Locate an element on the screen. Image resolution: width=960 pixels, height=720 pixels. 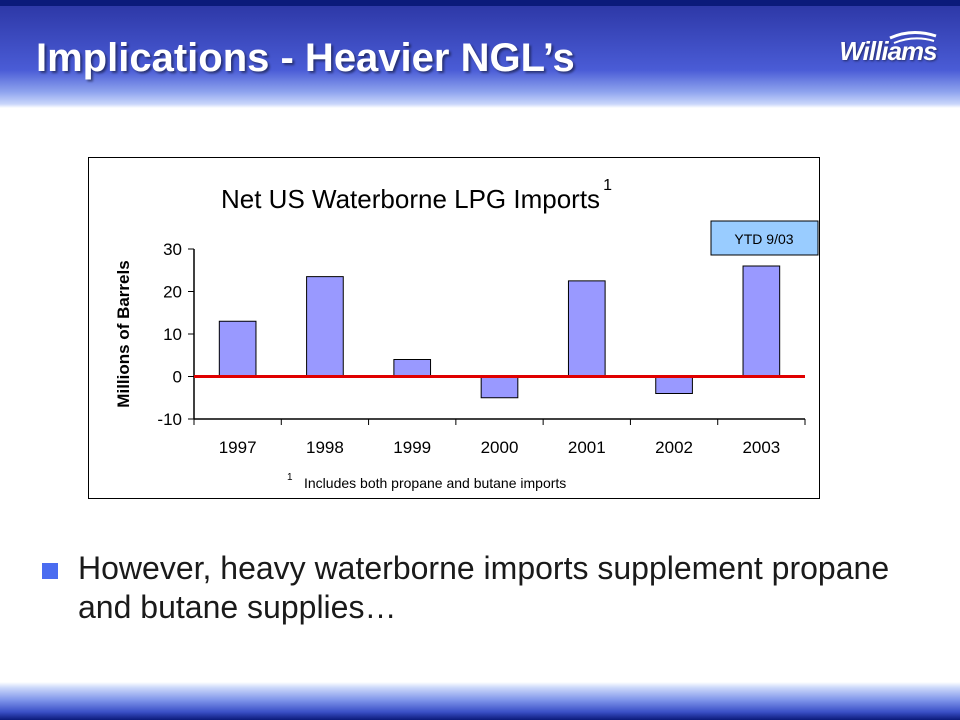
logo-swoosh-icon is located at coordinates (913, 37).